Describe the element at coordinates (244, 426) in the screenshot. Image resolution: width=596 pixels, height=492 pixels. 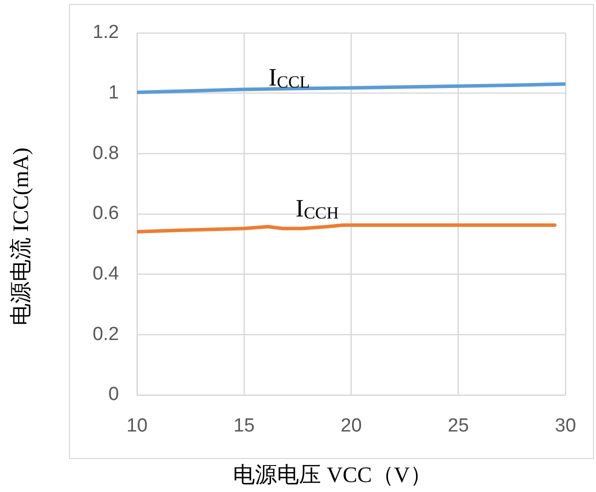
I see `x-tick-label: 15` at that location.